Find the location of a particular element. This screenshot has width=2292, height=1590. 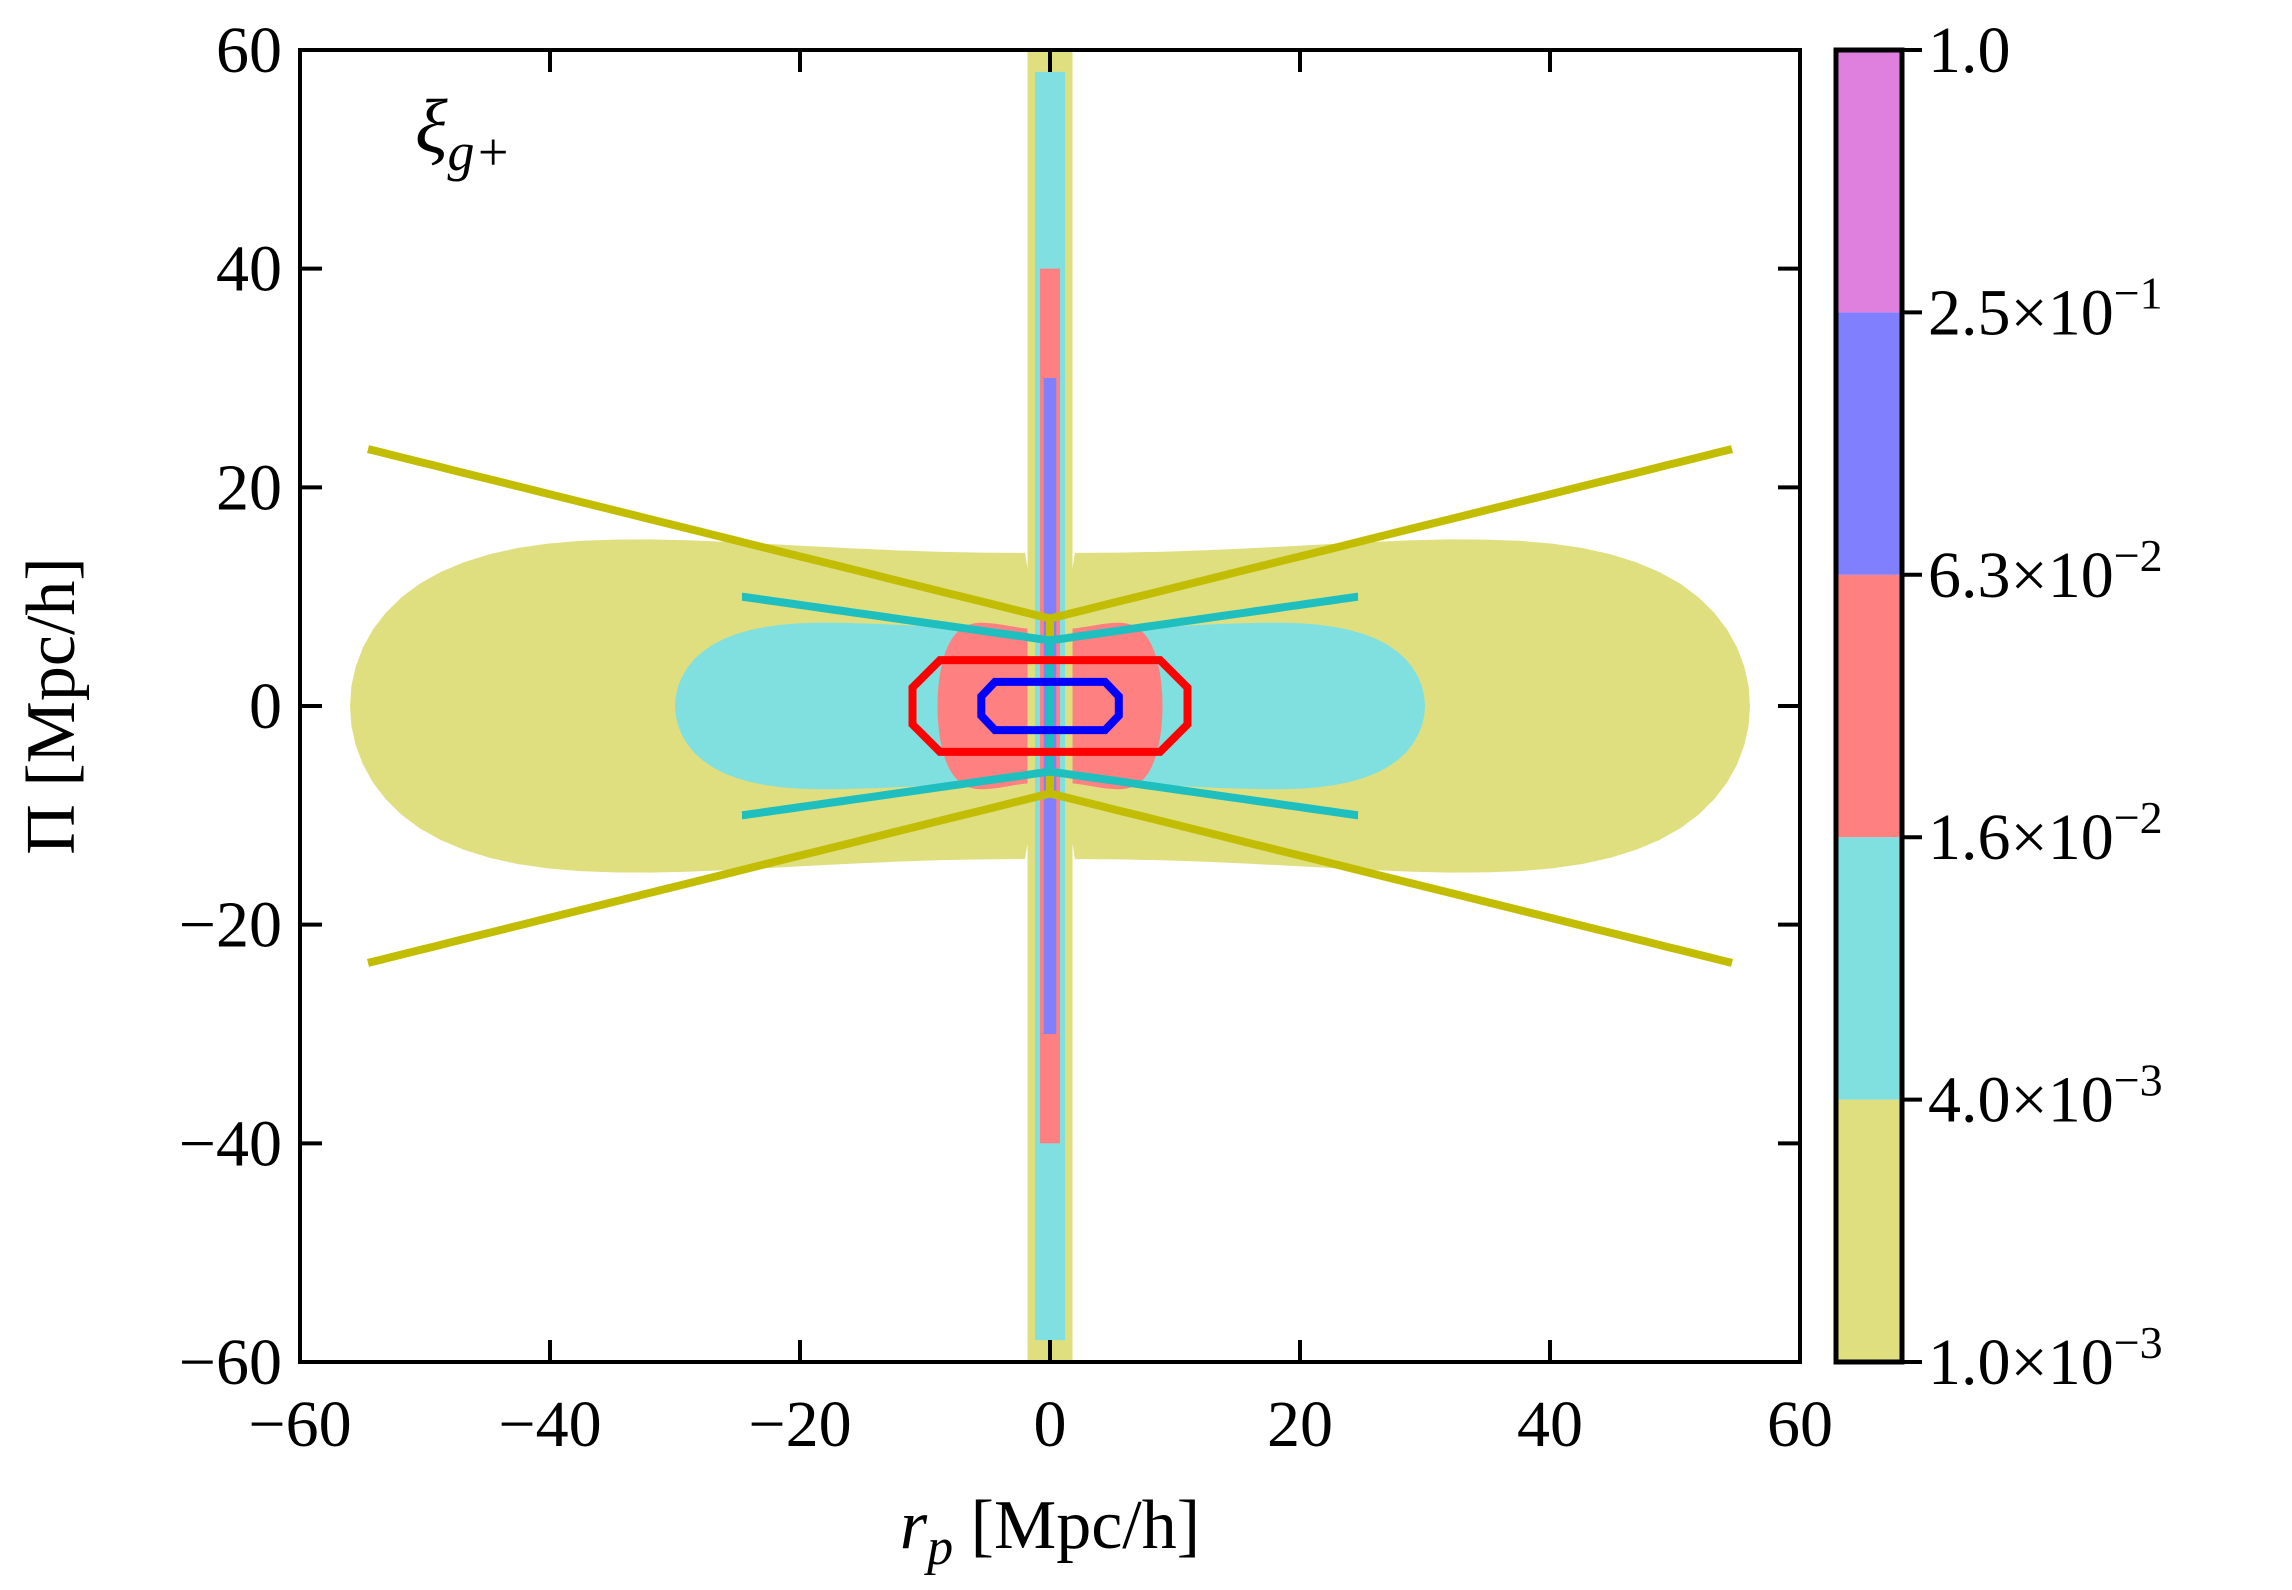

x-axis-sub: p is located at coordinates (938, 1547).